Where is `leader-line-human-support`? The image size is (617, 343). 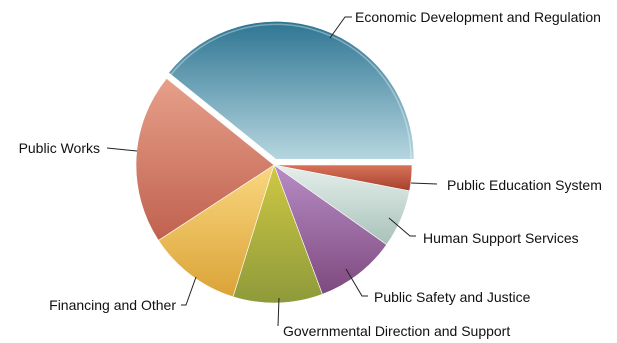
leader-line-human-support is located at coordinates (402, 227).